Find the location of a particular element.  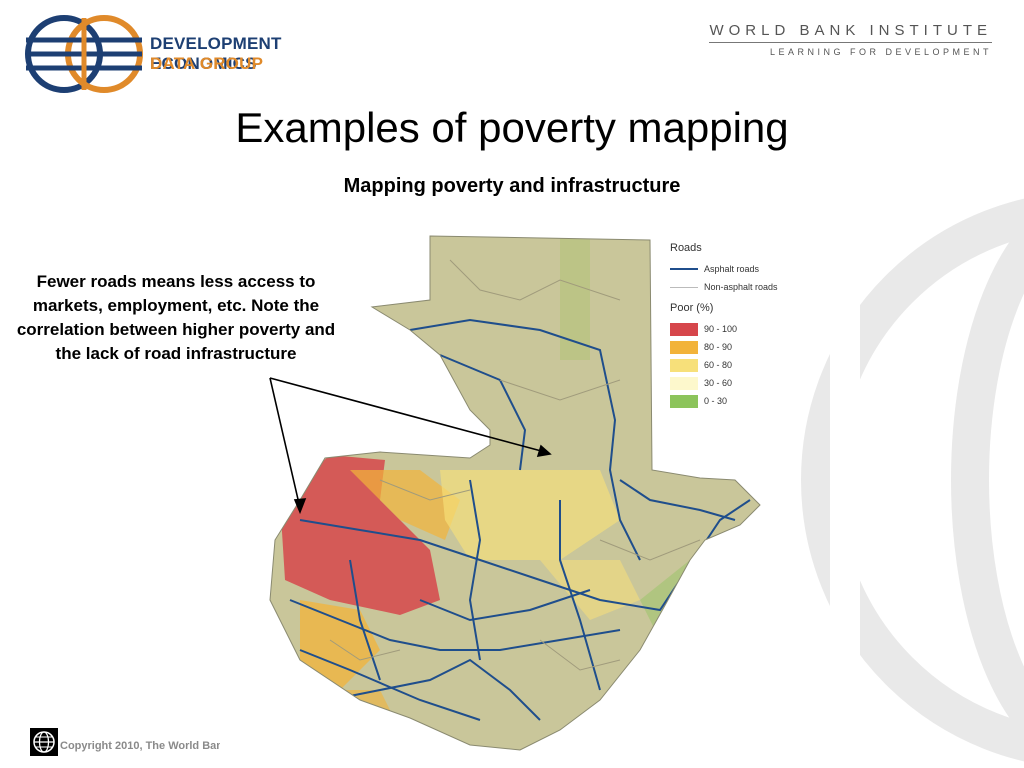

development-economics-logo: DEVELOPMENT ECONOMICS DATA GROUP is located at coordinates (187, 54).